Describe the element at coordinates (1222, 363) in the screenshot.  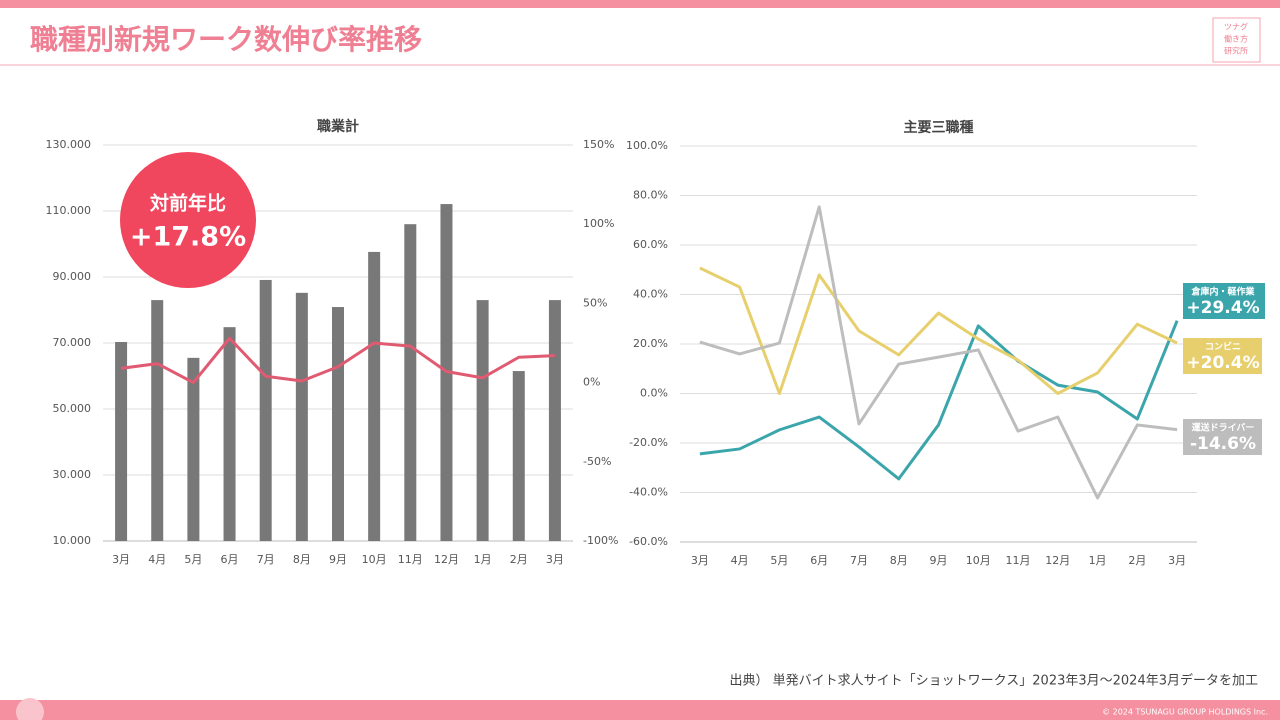
I see `end-label-value: +20.4%` at that location.